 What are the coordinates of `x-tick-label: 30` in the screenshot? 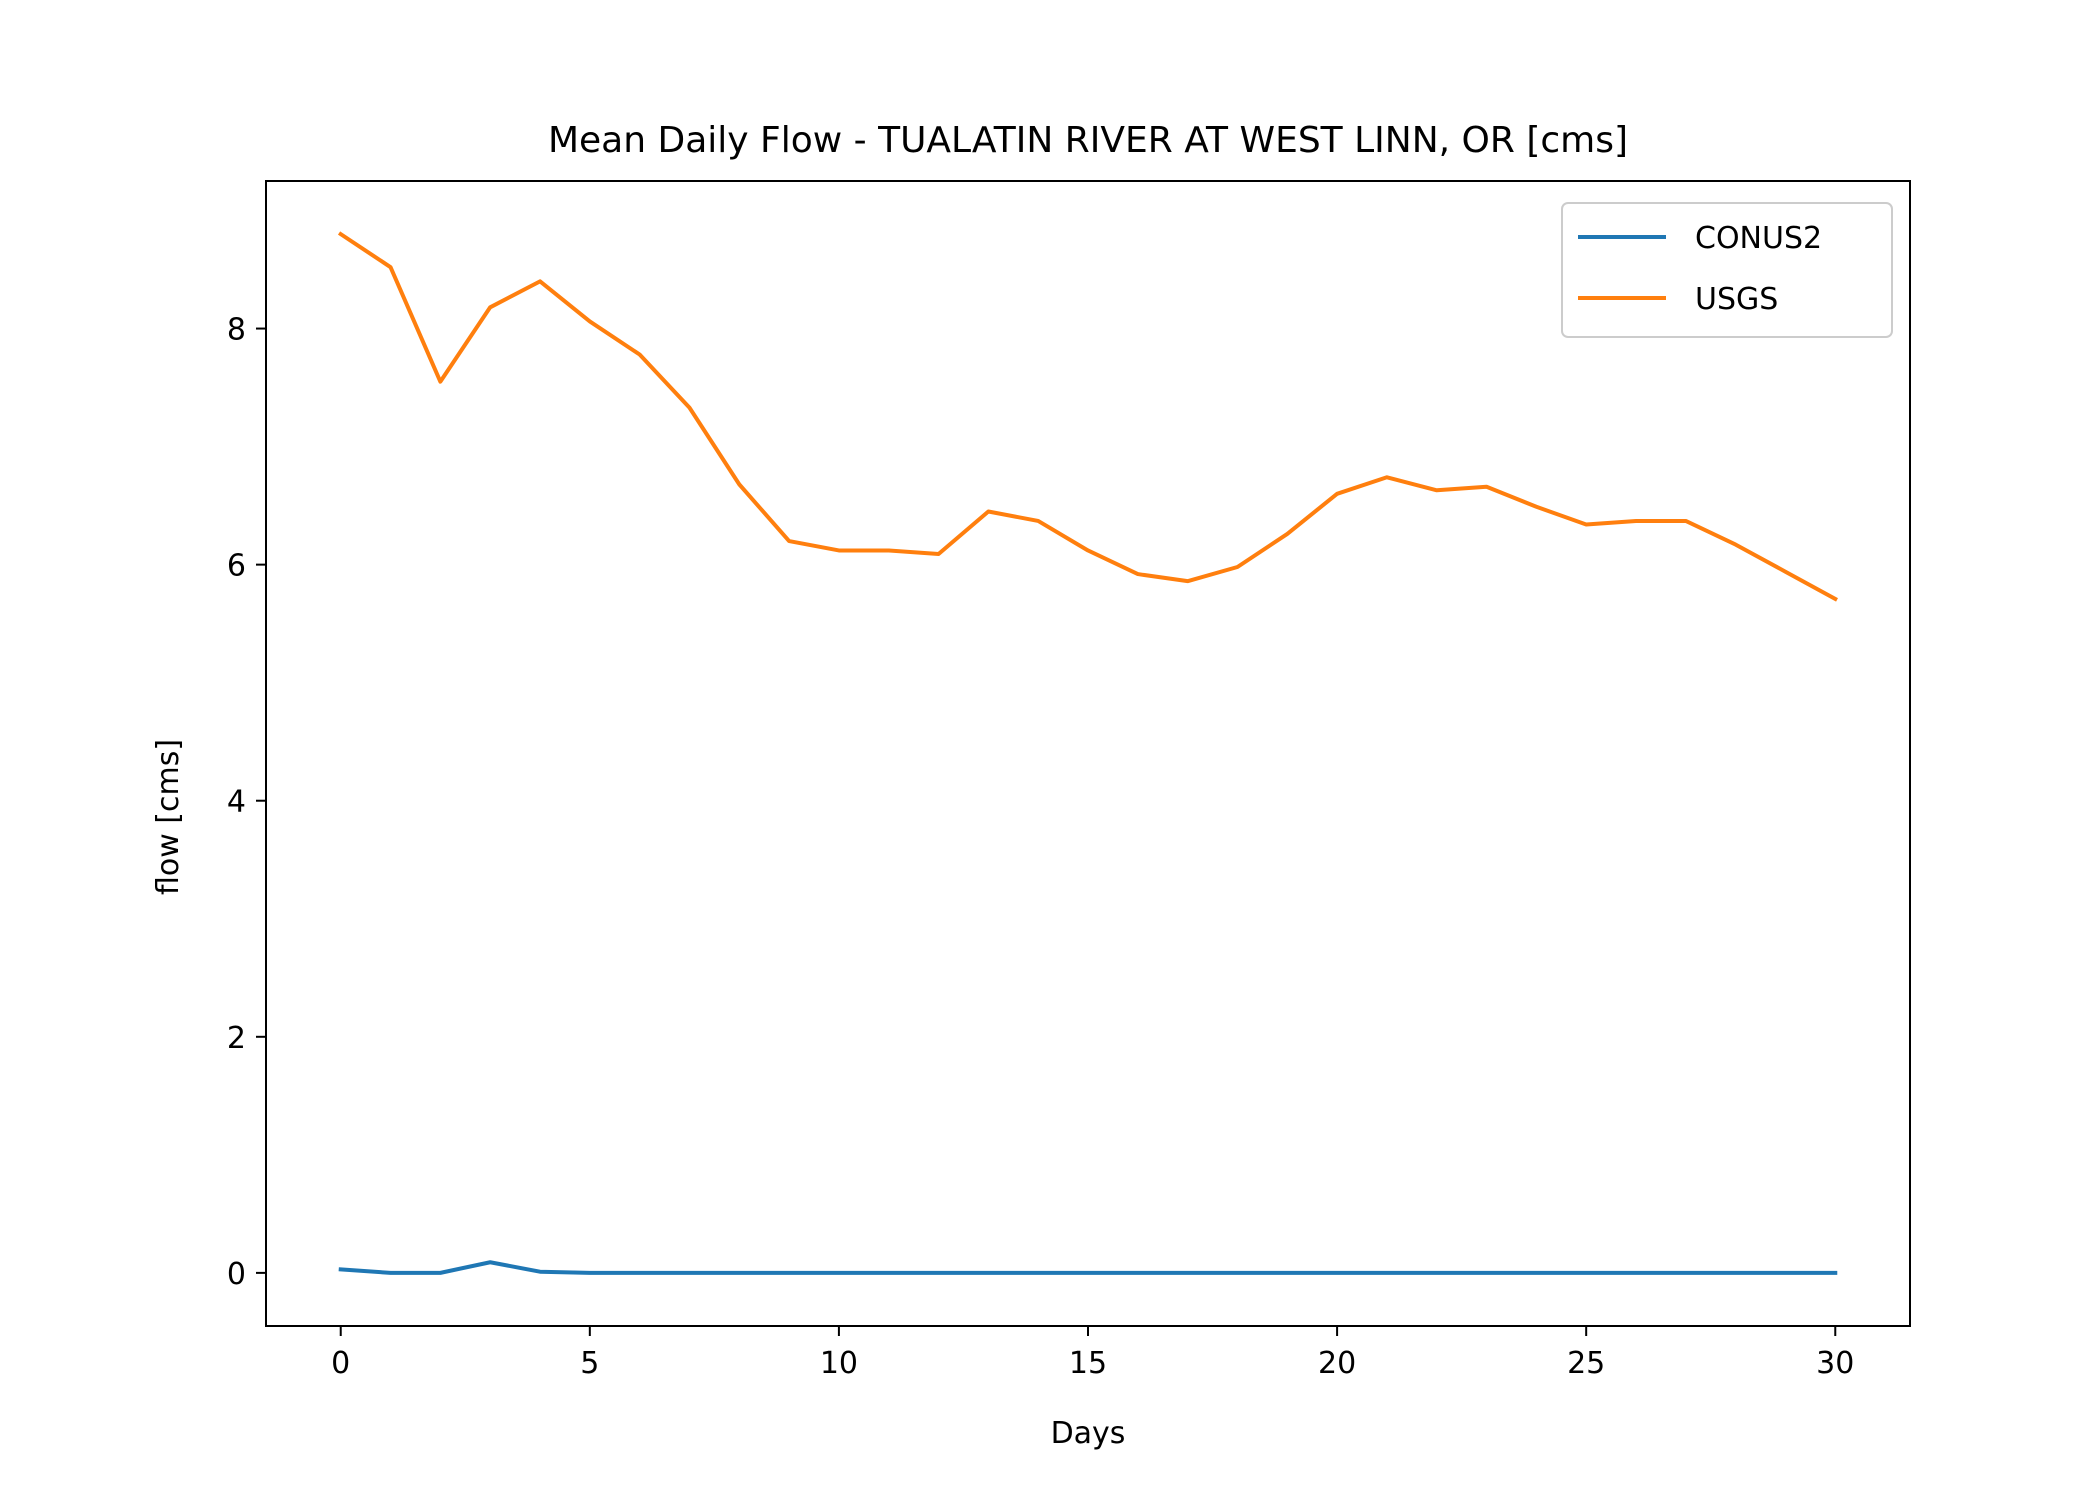 It's located at (1835, 1363).